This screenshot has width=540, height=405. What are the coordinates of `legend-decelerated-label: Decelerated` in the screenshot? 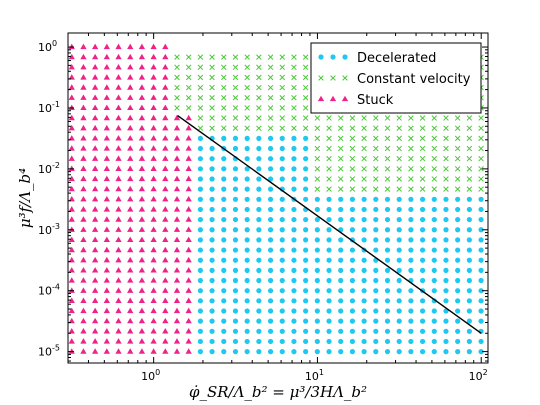 It's located at (396, 58).